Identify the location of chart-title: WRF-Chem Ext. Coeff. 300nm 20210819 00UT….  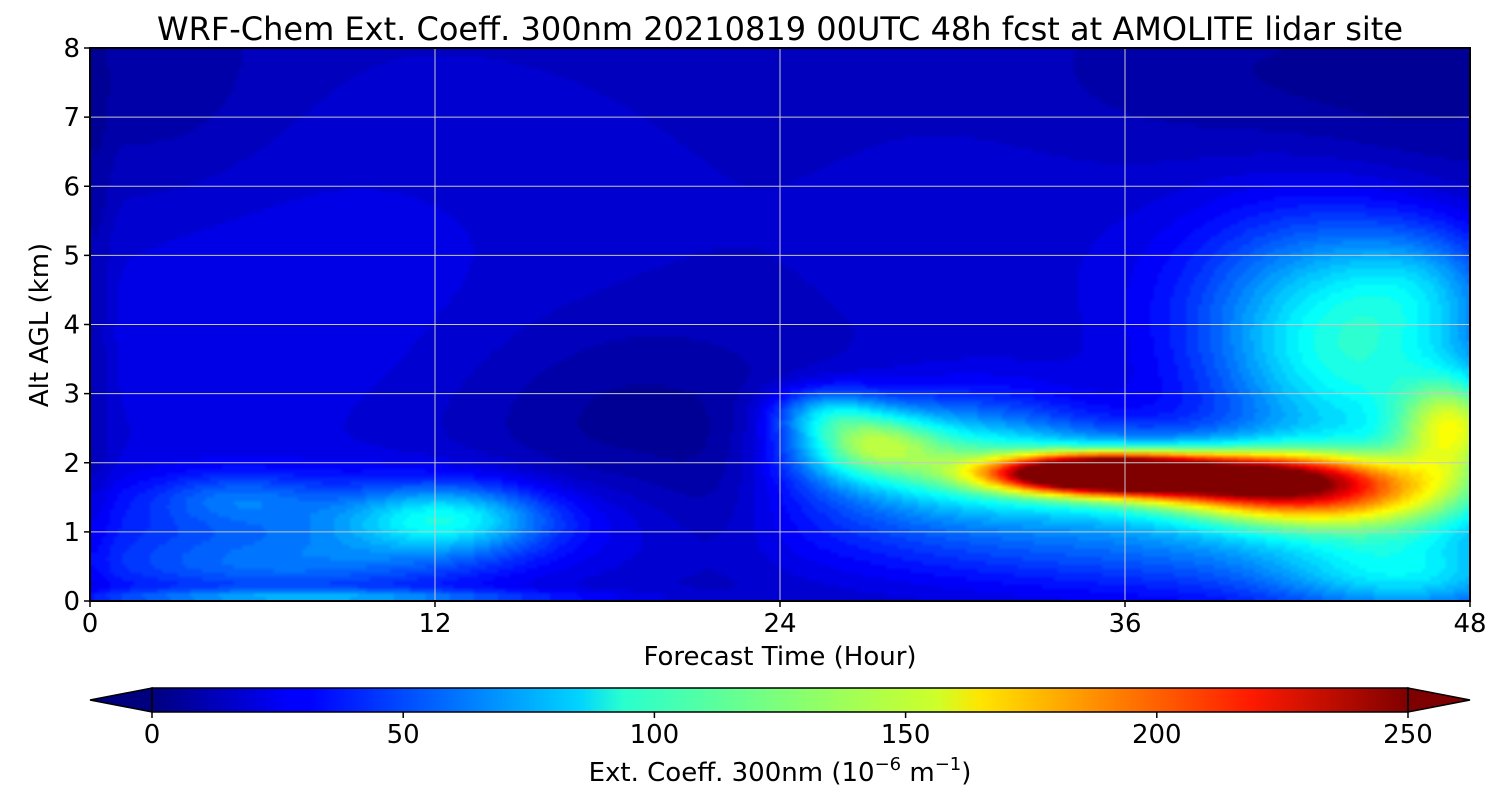
(780, 29).